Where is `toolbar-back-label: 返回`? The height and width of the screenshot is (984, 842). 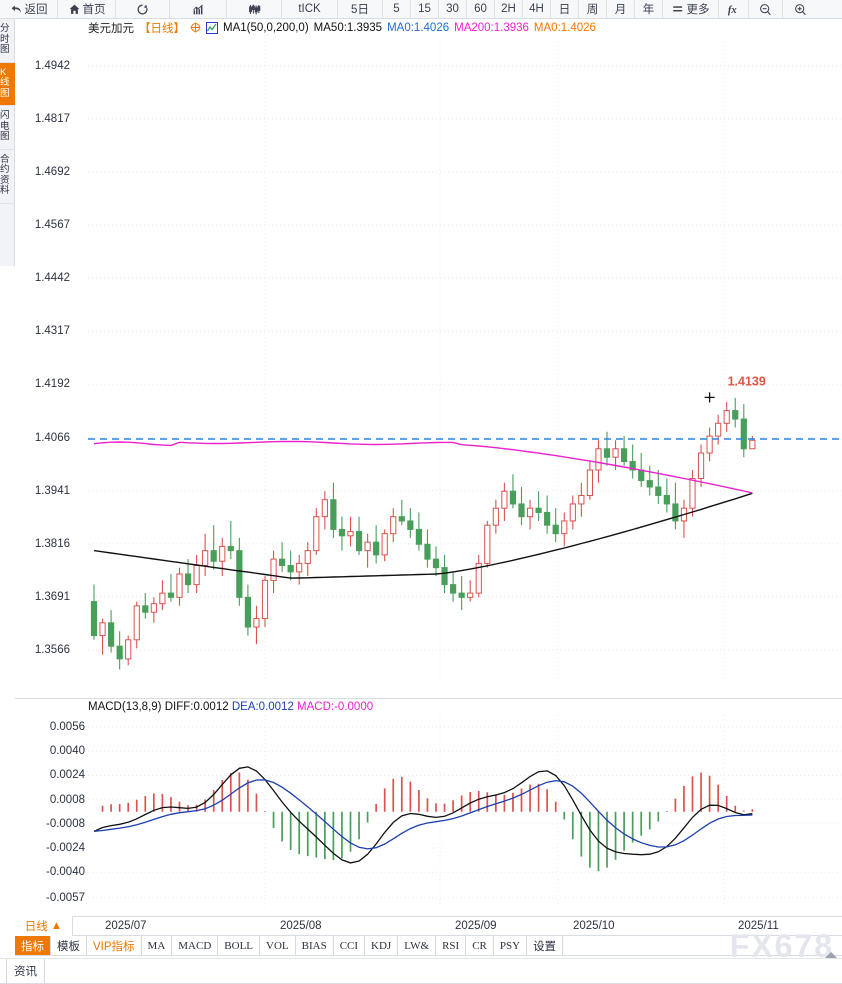
toolbar-back-label: 返回 is located at coordinates (36, 10).